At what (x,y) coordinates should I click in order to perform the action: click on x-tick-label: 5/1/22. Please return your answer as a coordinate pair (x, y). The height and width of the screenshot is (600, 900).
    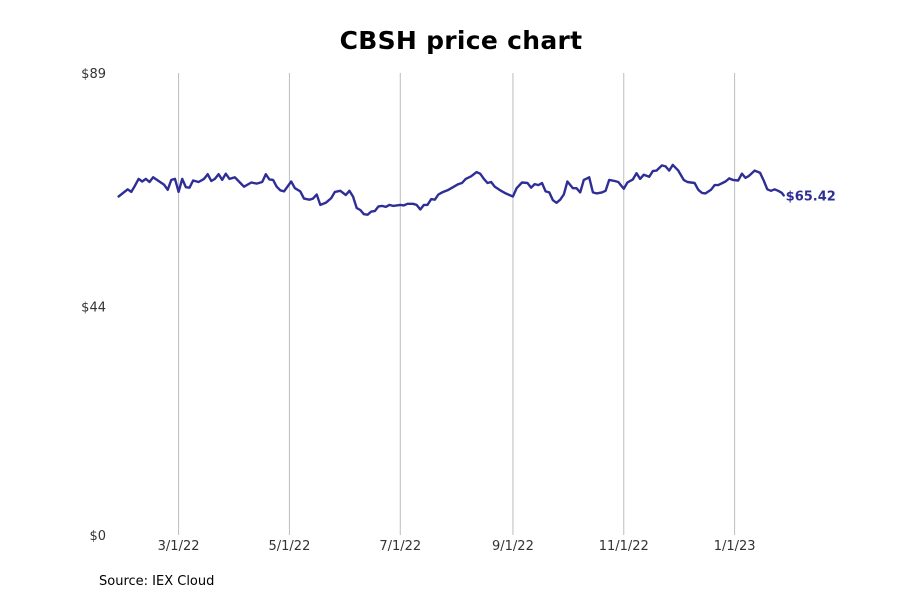
    Looking at the image, I should click on (290, 546).